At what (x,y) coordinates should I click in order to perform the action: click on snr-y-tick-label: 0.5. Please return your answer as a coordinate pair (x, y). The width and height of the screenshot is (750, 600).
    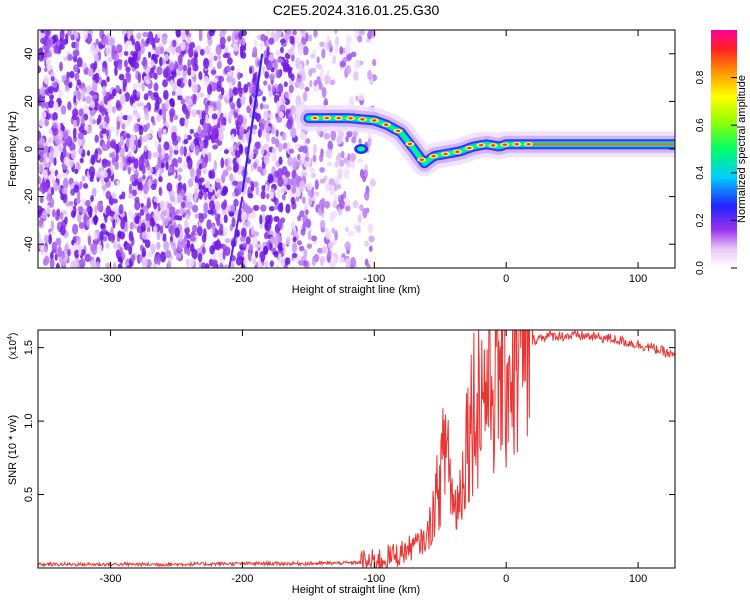
    Looking at the image, I should click on (29, 494).